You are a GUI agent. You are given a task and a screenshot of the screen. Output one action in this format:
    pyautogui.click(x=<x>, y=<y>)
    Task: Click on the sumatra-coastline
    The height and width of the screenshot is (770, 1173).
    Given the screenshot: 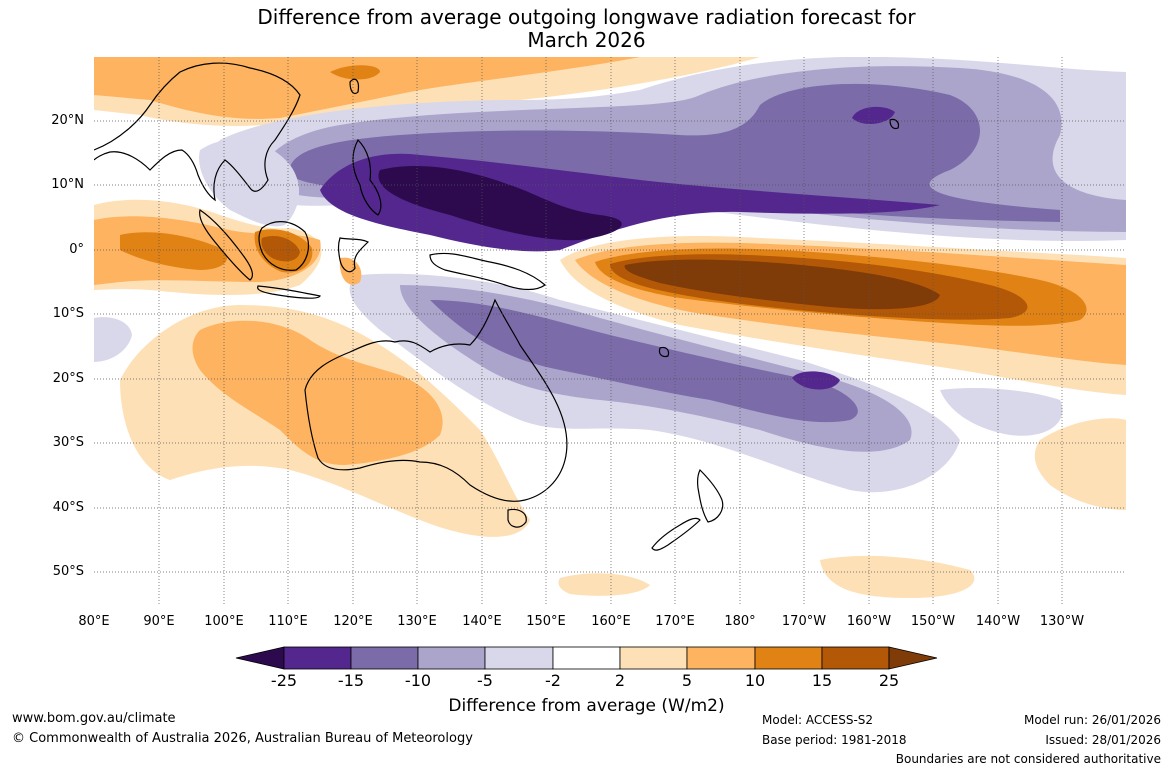 What is the action you would take?
    pyautogui.click(x=226, y=245)
    